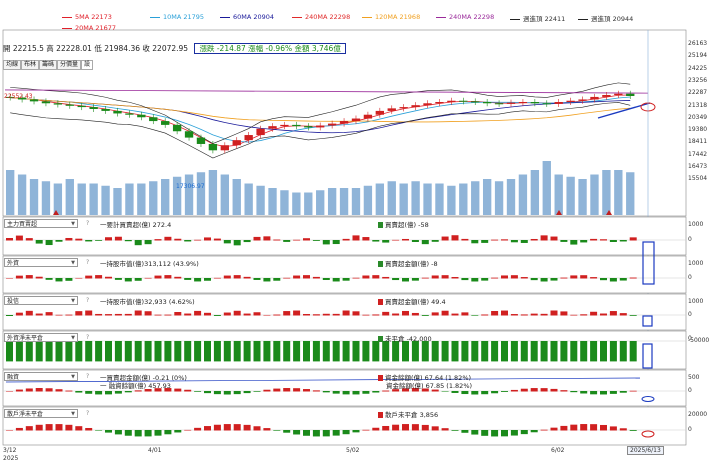  Describe the element at coordinates (41, 337) in the screenshot. I see `indicator-select: 外資淨未平倉 ▼` at that location.